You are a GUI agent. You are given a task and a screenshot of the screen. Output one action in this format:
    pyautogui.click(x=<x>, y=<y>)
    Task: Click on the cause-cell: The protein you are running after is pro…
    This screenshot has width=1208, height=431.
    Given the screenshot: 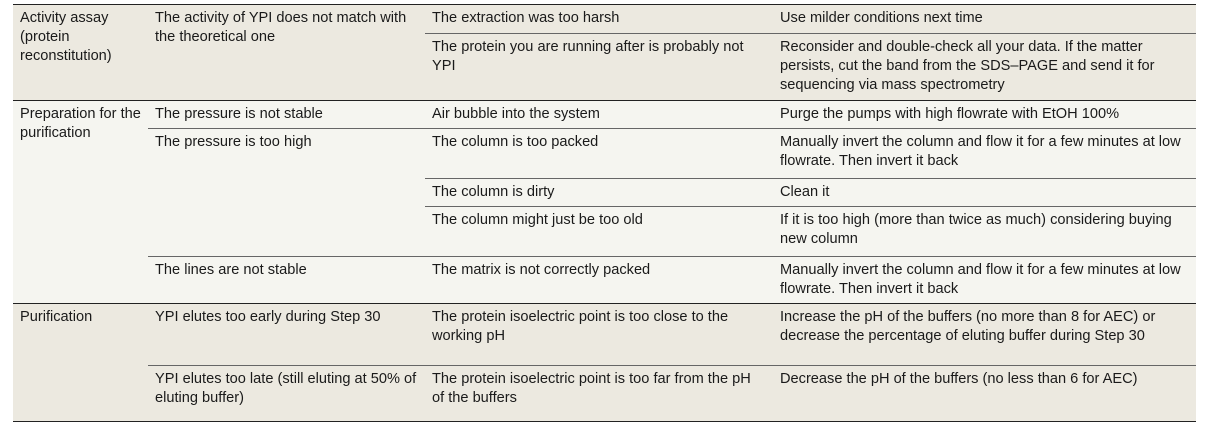 What is the action you would take?
    pyautogui.click(x=599, y=67)
    